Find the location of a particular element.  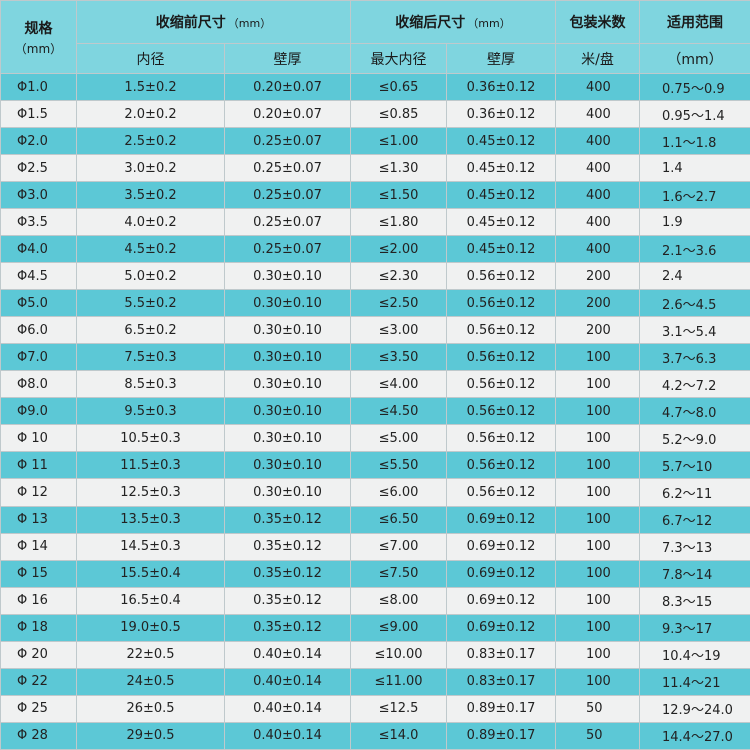

cell-spec: Φ 14 is located at coordinates (38, 546).